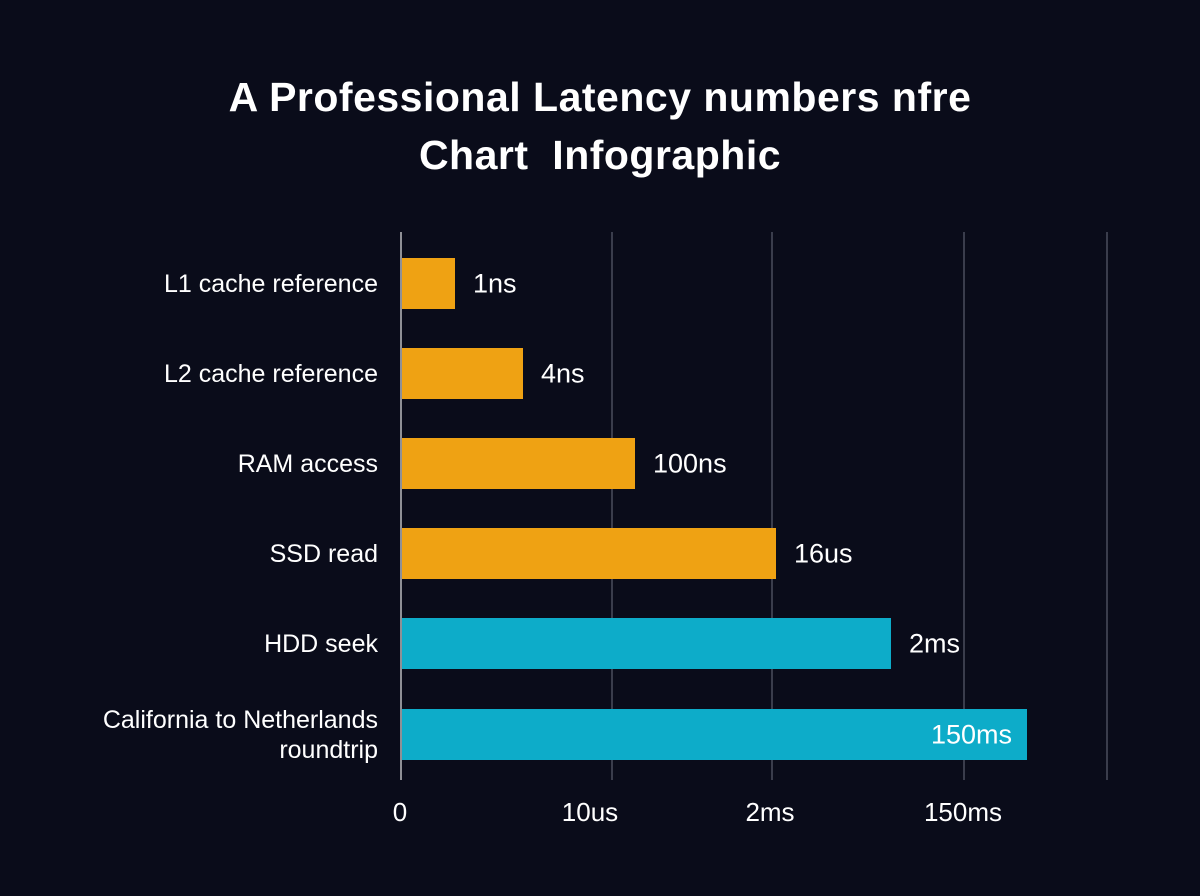  What do you see at coordinates (270, 283) in the screenshot?
I see `category-label-l1-cache: L1 cache reference` at bounding box center [270, 283].